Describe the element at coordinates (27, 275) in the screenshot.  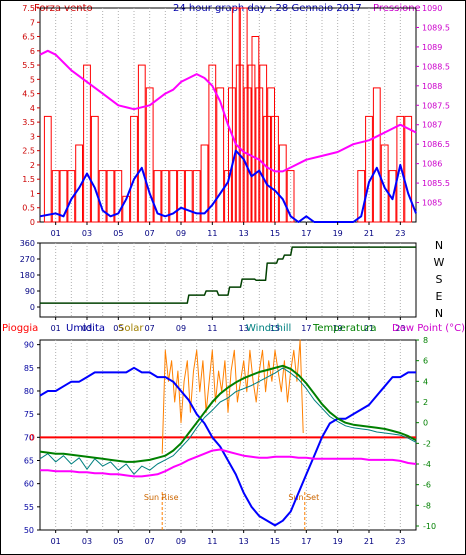
I see `direction-tick-label: 180` at that location.